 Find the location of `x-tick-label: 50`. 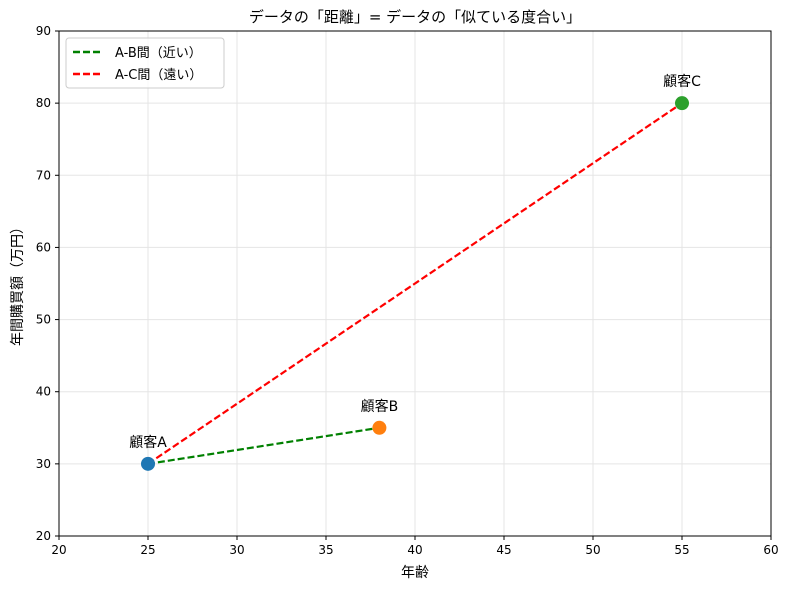

x-tick-label: 50 is located at coordinates (592, 550).